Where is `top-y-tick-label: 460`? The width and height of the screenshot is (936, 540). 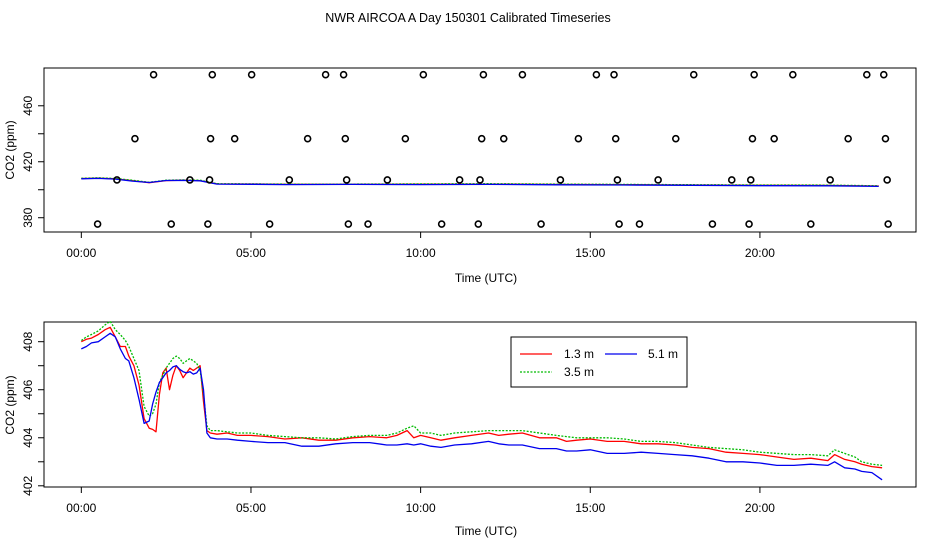 top-y-tick-label: 460 is located at coordinates (28, 105).